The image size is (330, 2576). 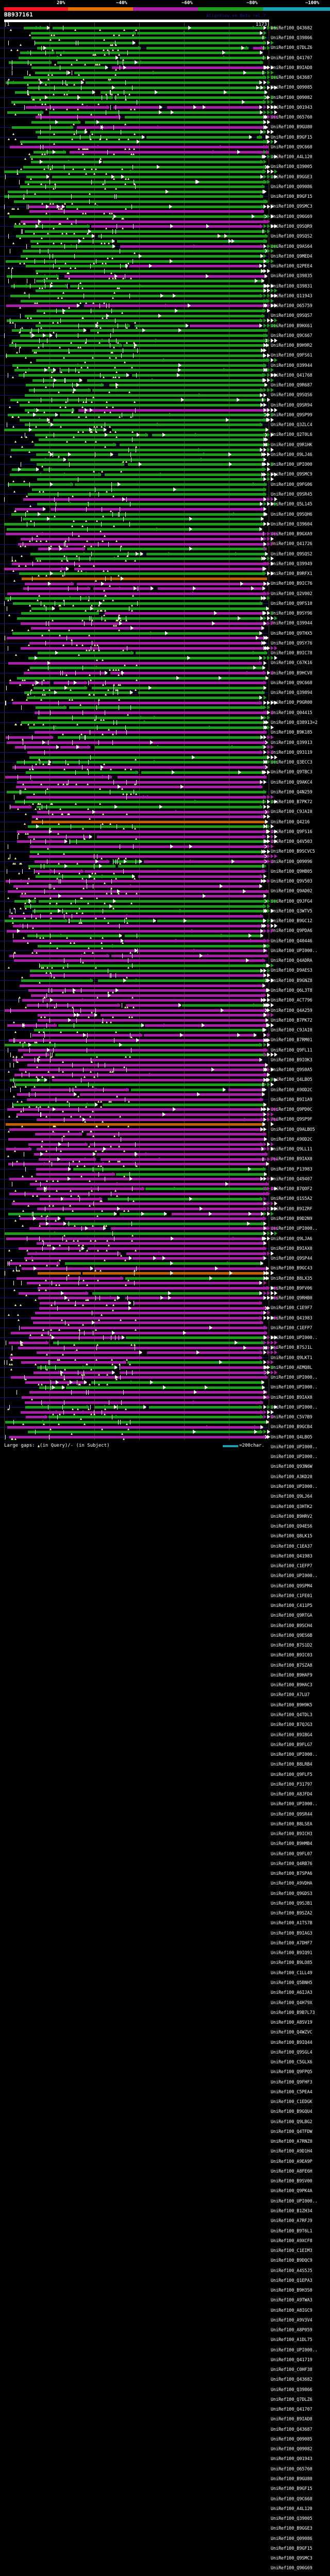 I want to click on subject-label: UniRef100_Q9FHF3, so click(x=291, y=2081).